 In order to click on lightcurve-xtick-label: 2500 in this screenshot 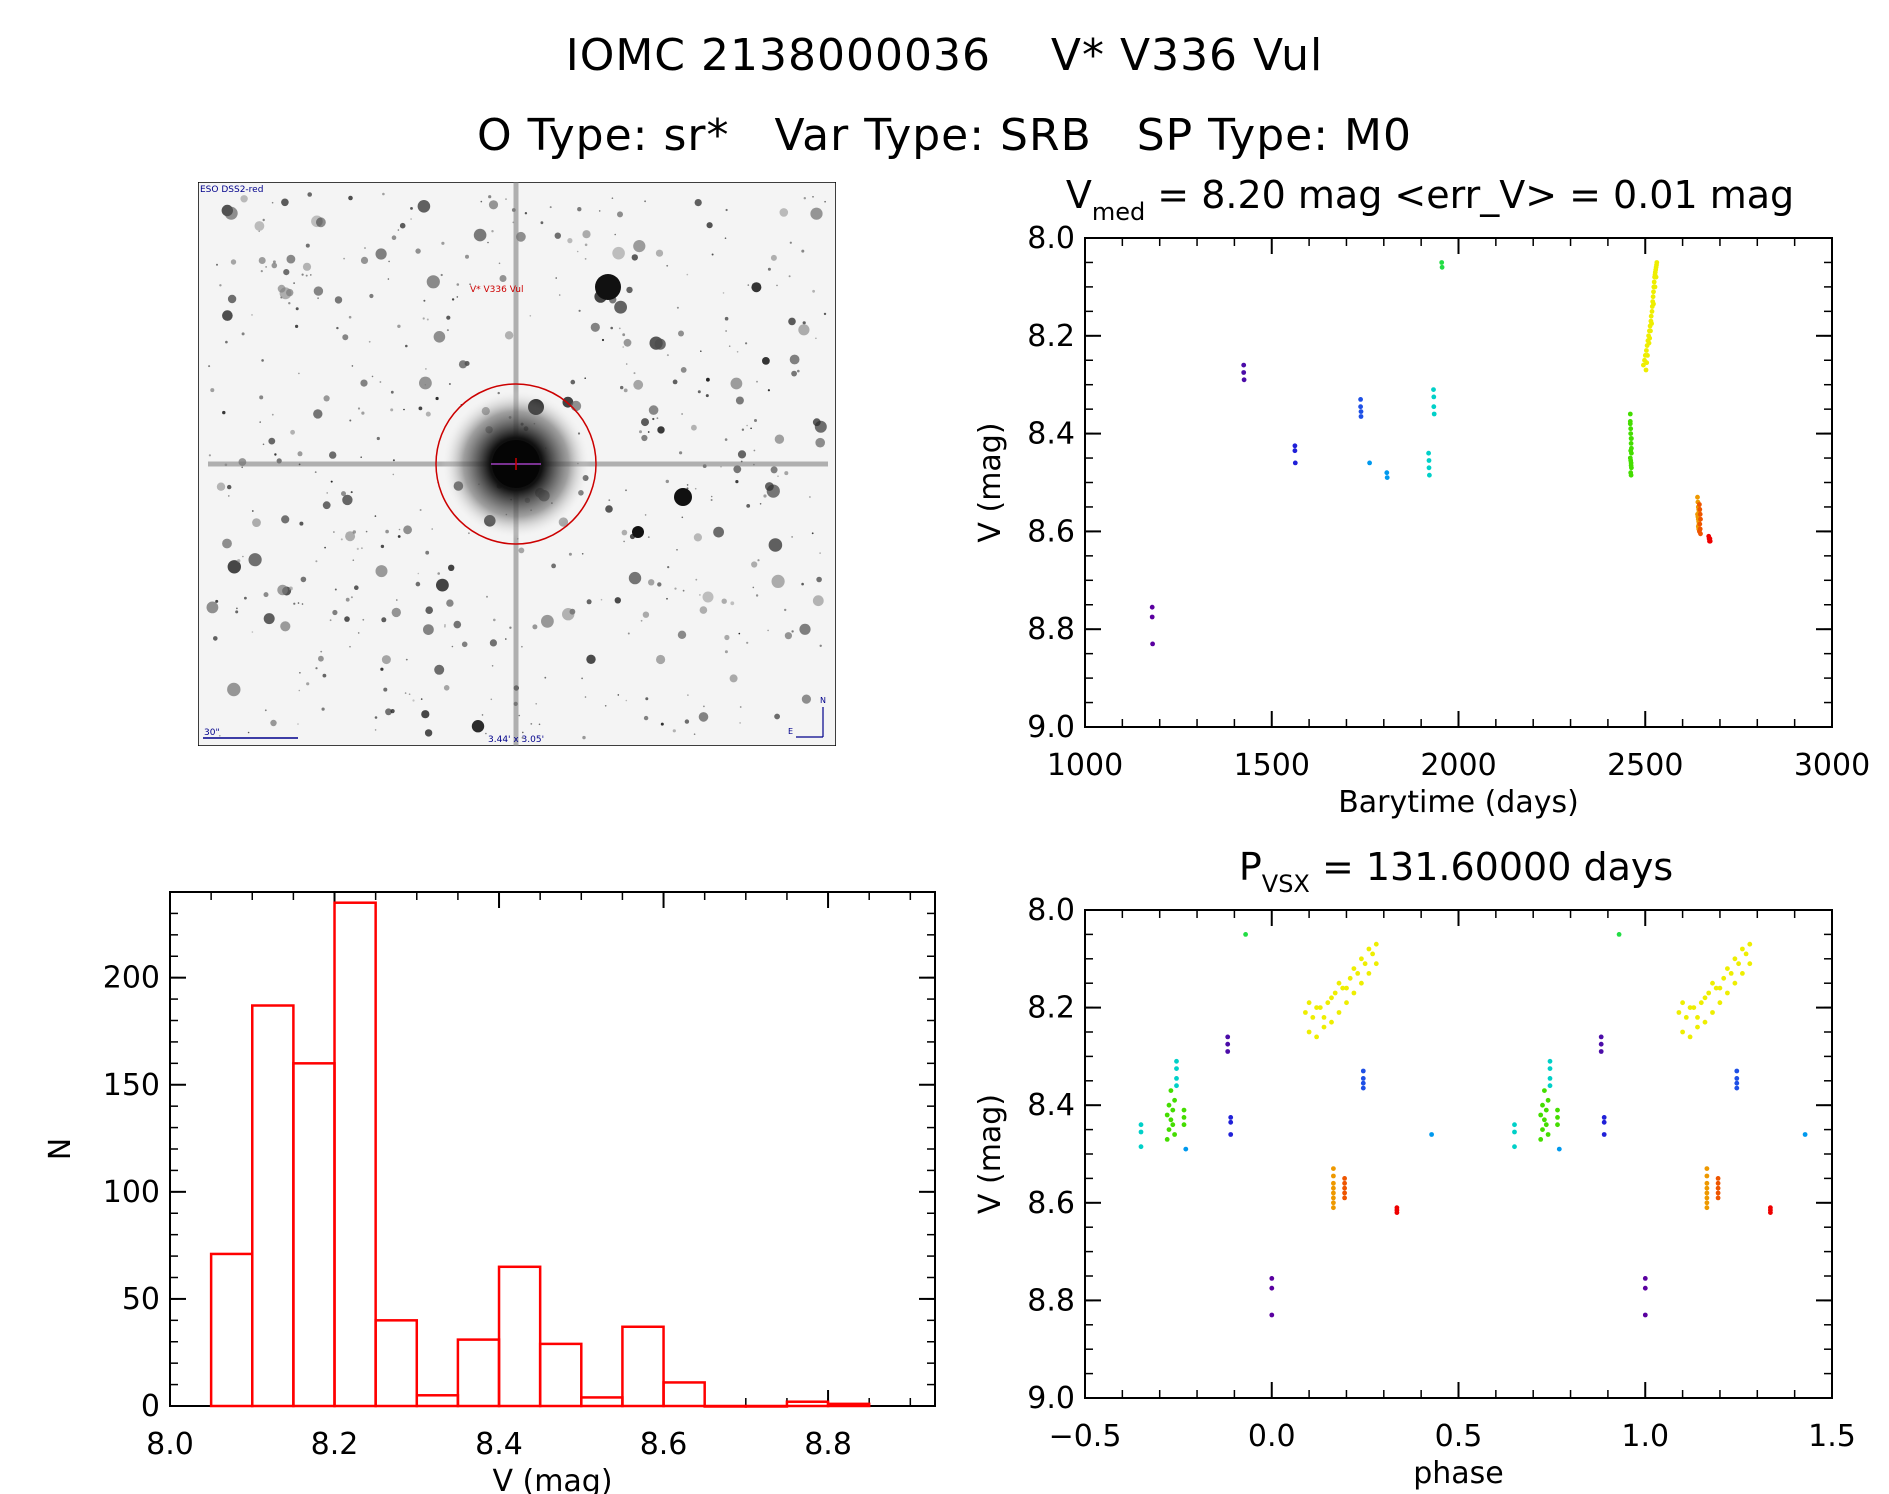, I will do `click(1645, 765)`.